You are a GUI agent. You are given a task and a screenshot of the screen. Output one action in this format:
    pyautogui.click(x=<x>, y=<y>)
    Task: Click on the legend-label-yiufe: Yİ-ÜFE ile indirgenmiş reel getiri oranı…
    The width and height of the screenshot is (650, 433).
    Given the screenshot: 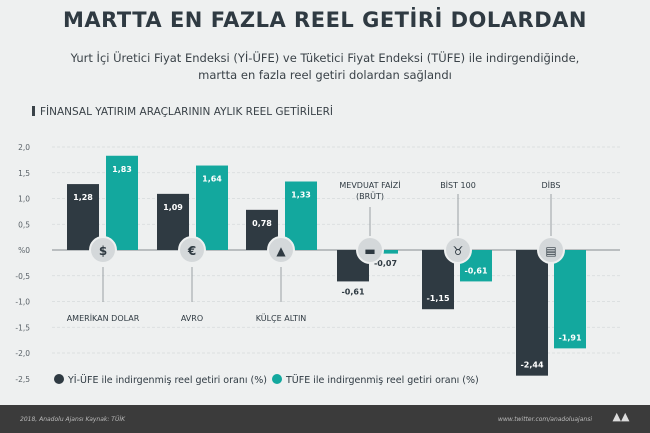 What is the action you would take?
    pyautogui.click(x=167, y=380)
    